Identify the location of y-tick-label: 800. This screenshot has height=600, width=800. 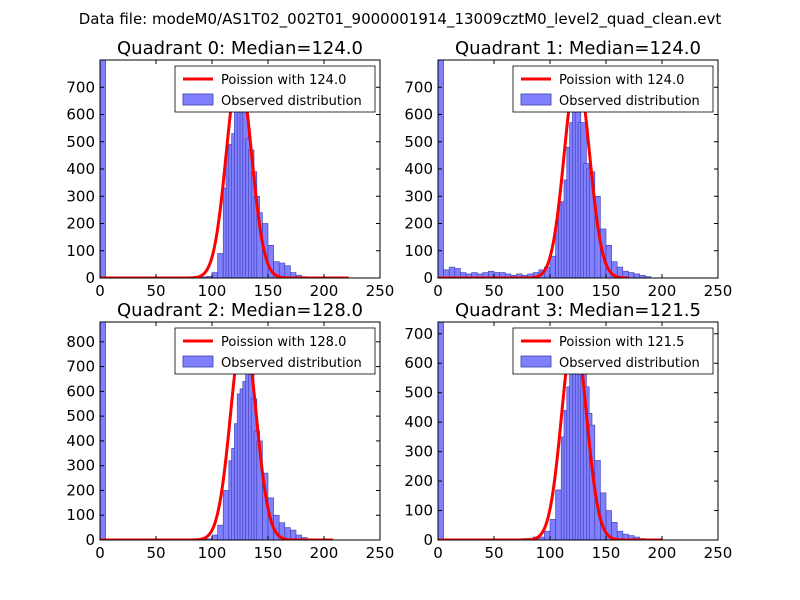
(80, 342).